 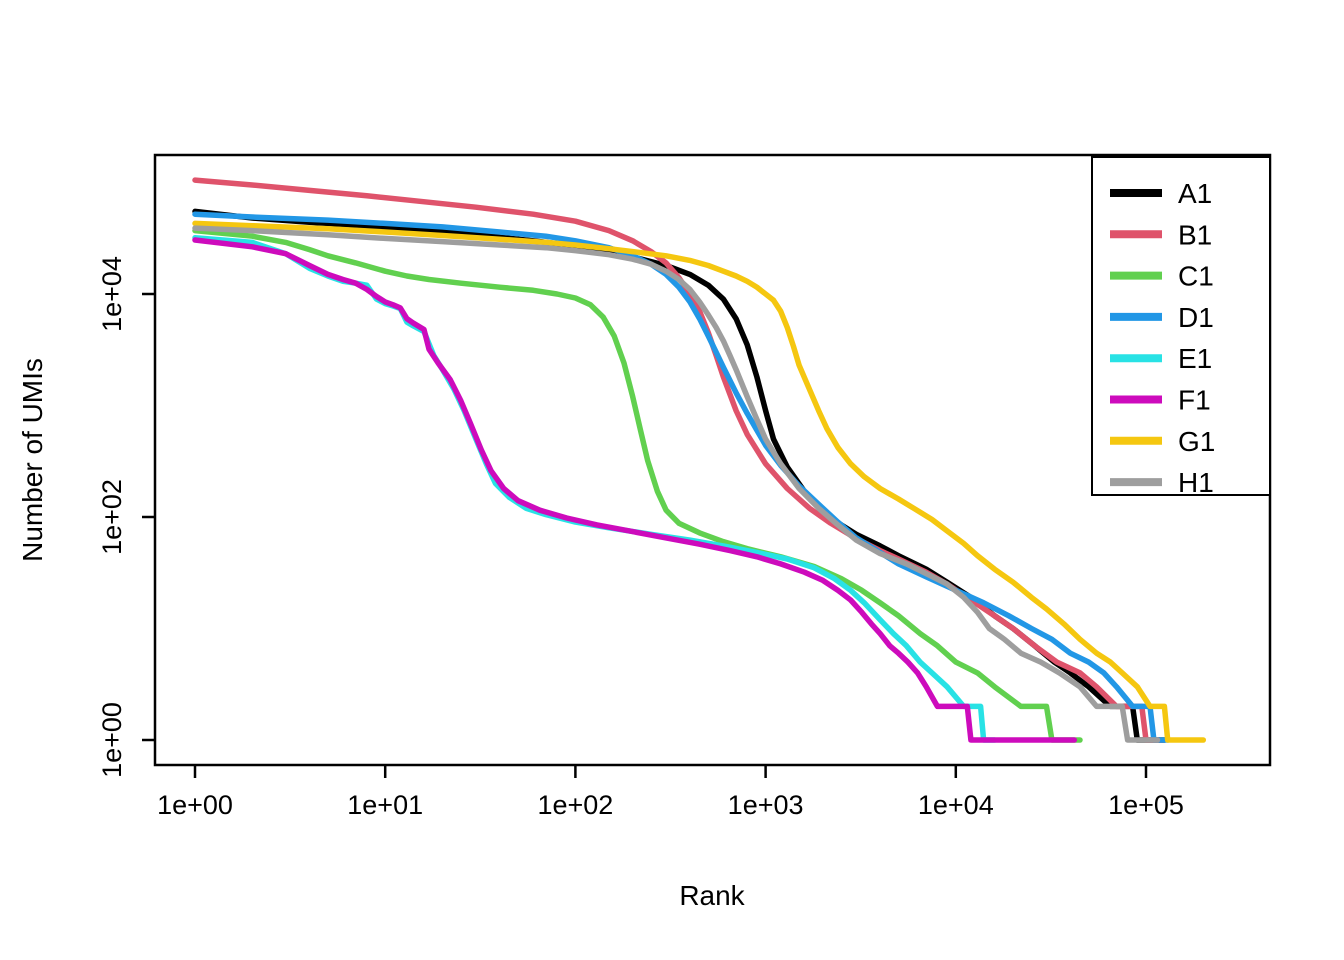 What do you see at coordinates (1195, 193) in the screenshot?
I see `legend-label-A1: A1` at bounding box center [1195, 193].